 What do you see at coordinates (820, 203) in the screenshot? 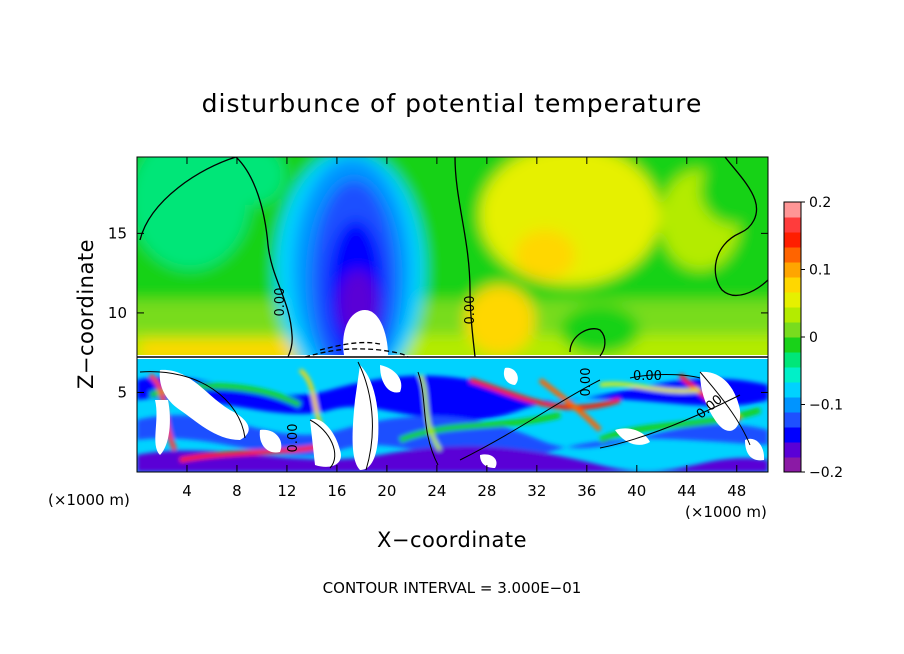
I see `colorbar-tick-label: 0.2` at bounding box center [820, 203].